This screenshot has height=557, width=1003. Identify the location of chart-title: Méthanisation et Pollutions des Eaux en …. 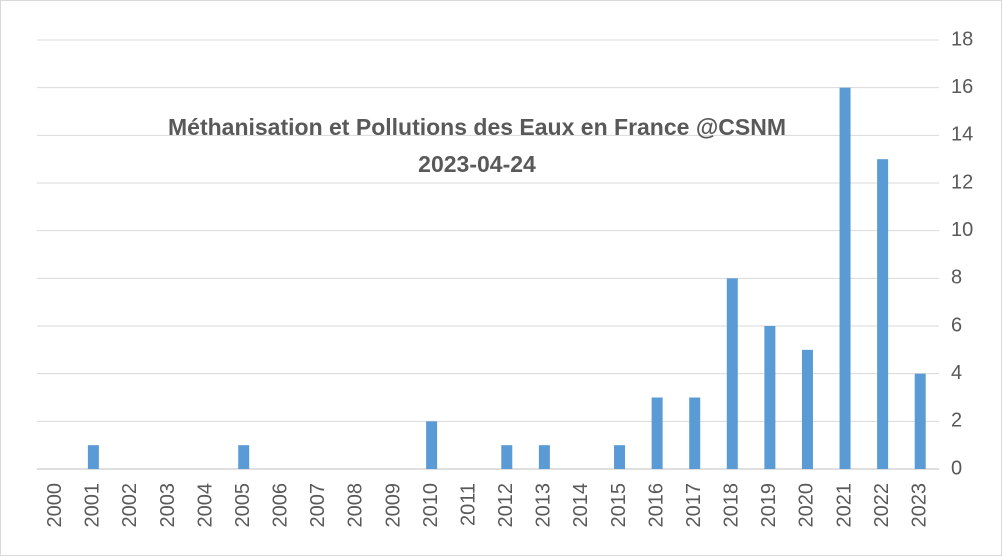
(477, 127).